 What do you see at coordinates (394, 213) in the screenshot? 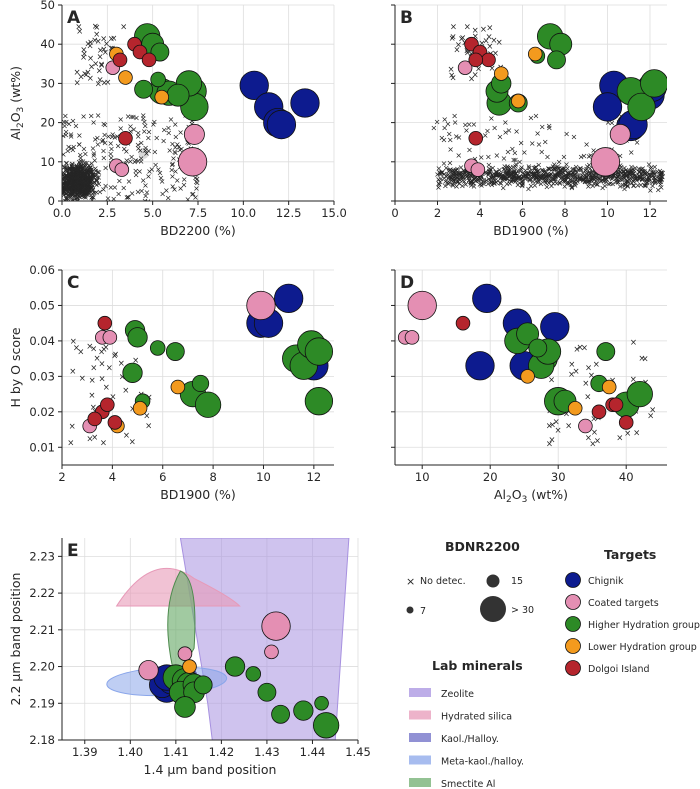
I see `x-tick-label: 0` at bounding box center [394, 213].